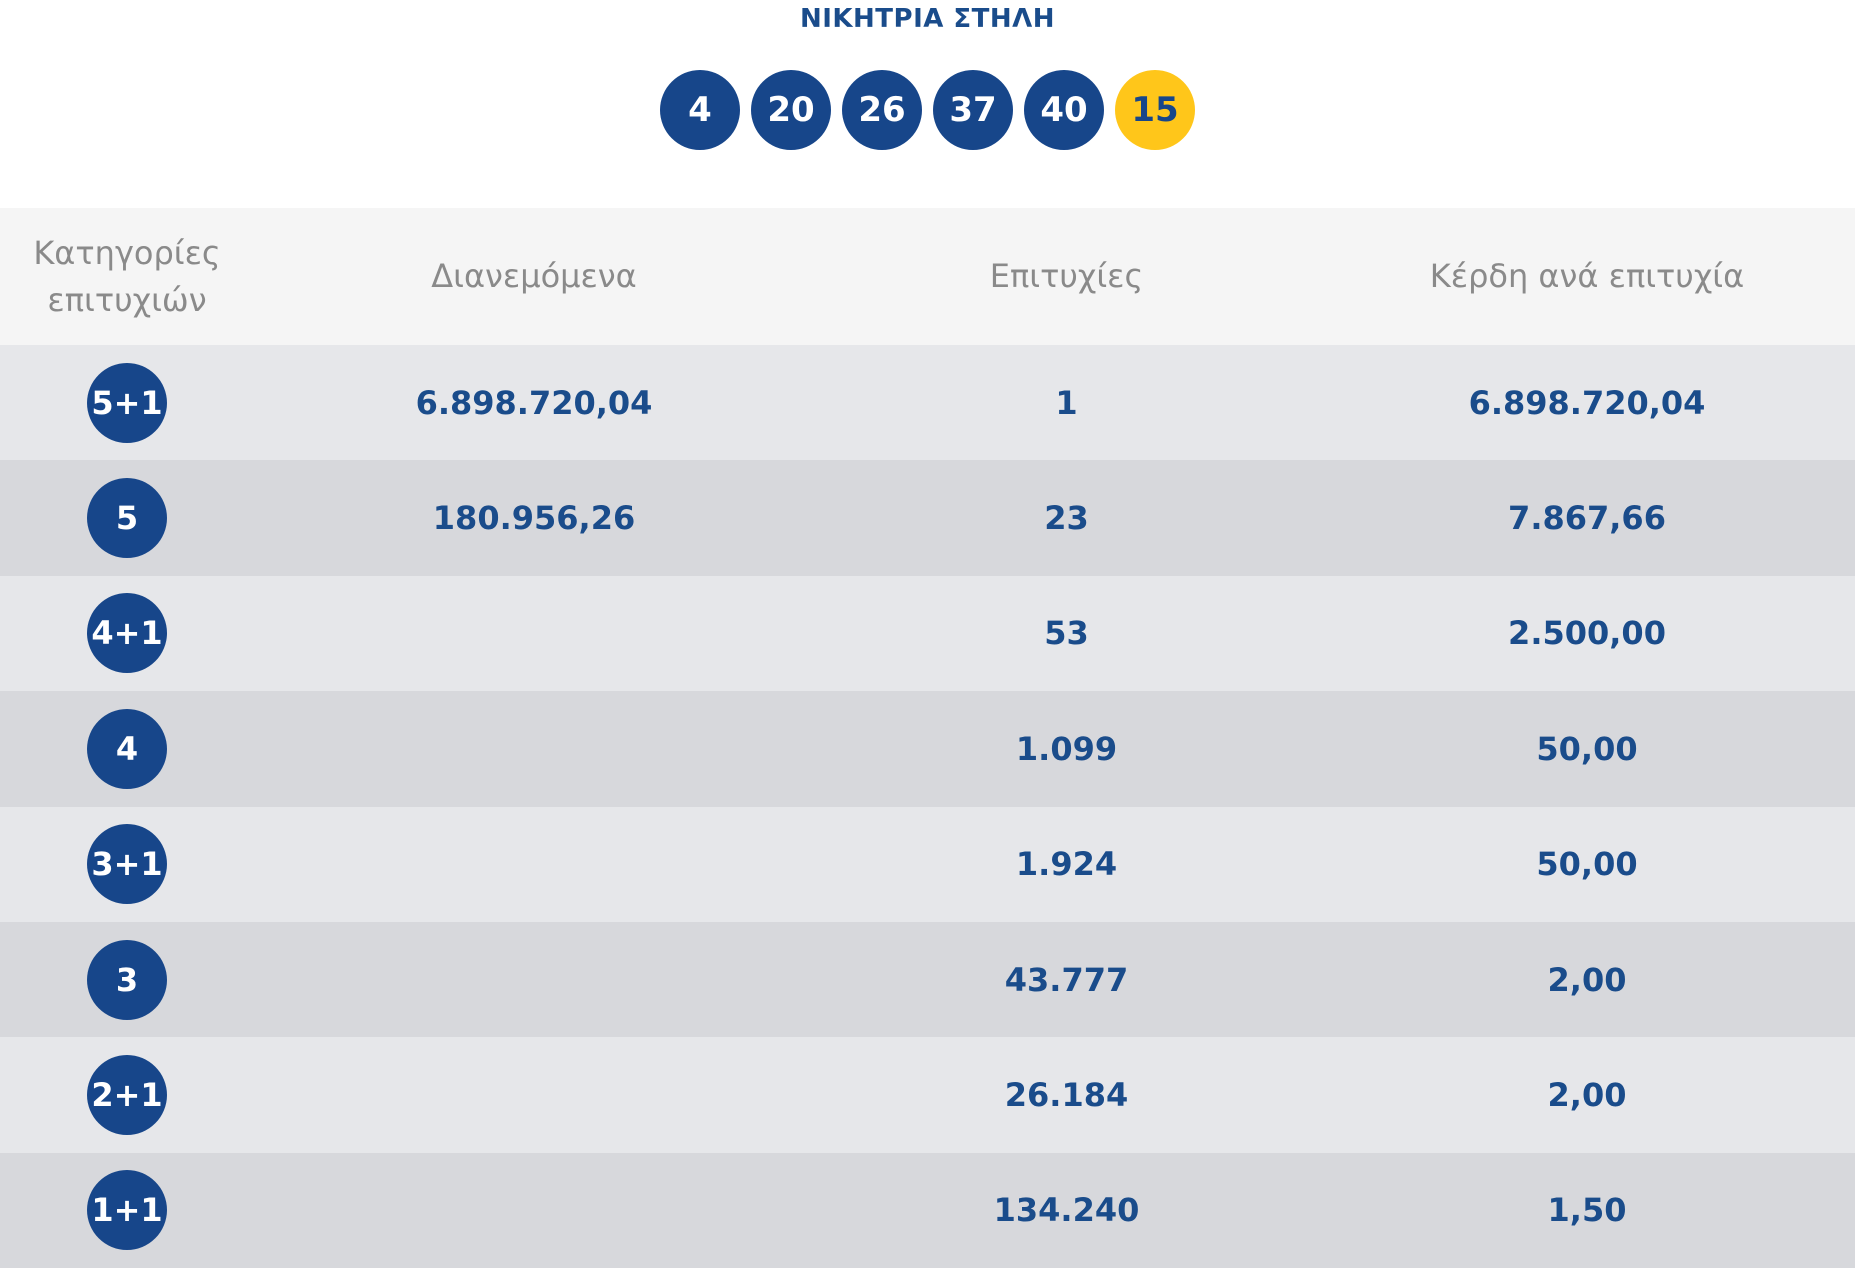 This screenshot has width=1855, height=1268. I want to click on winners-cell: 1.924, so click(1066, 864).